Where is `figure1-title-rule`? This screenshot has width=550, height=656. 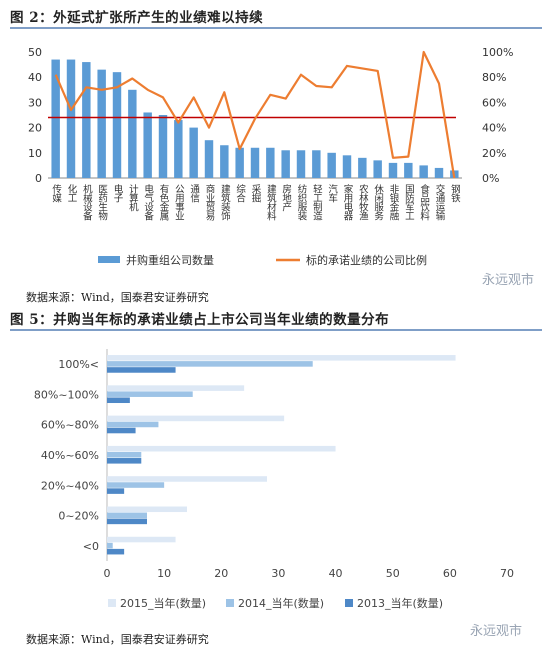 figure1-title-rule is located at coordinates (276, 28).